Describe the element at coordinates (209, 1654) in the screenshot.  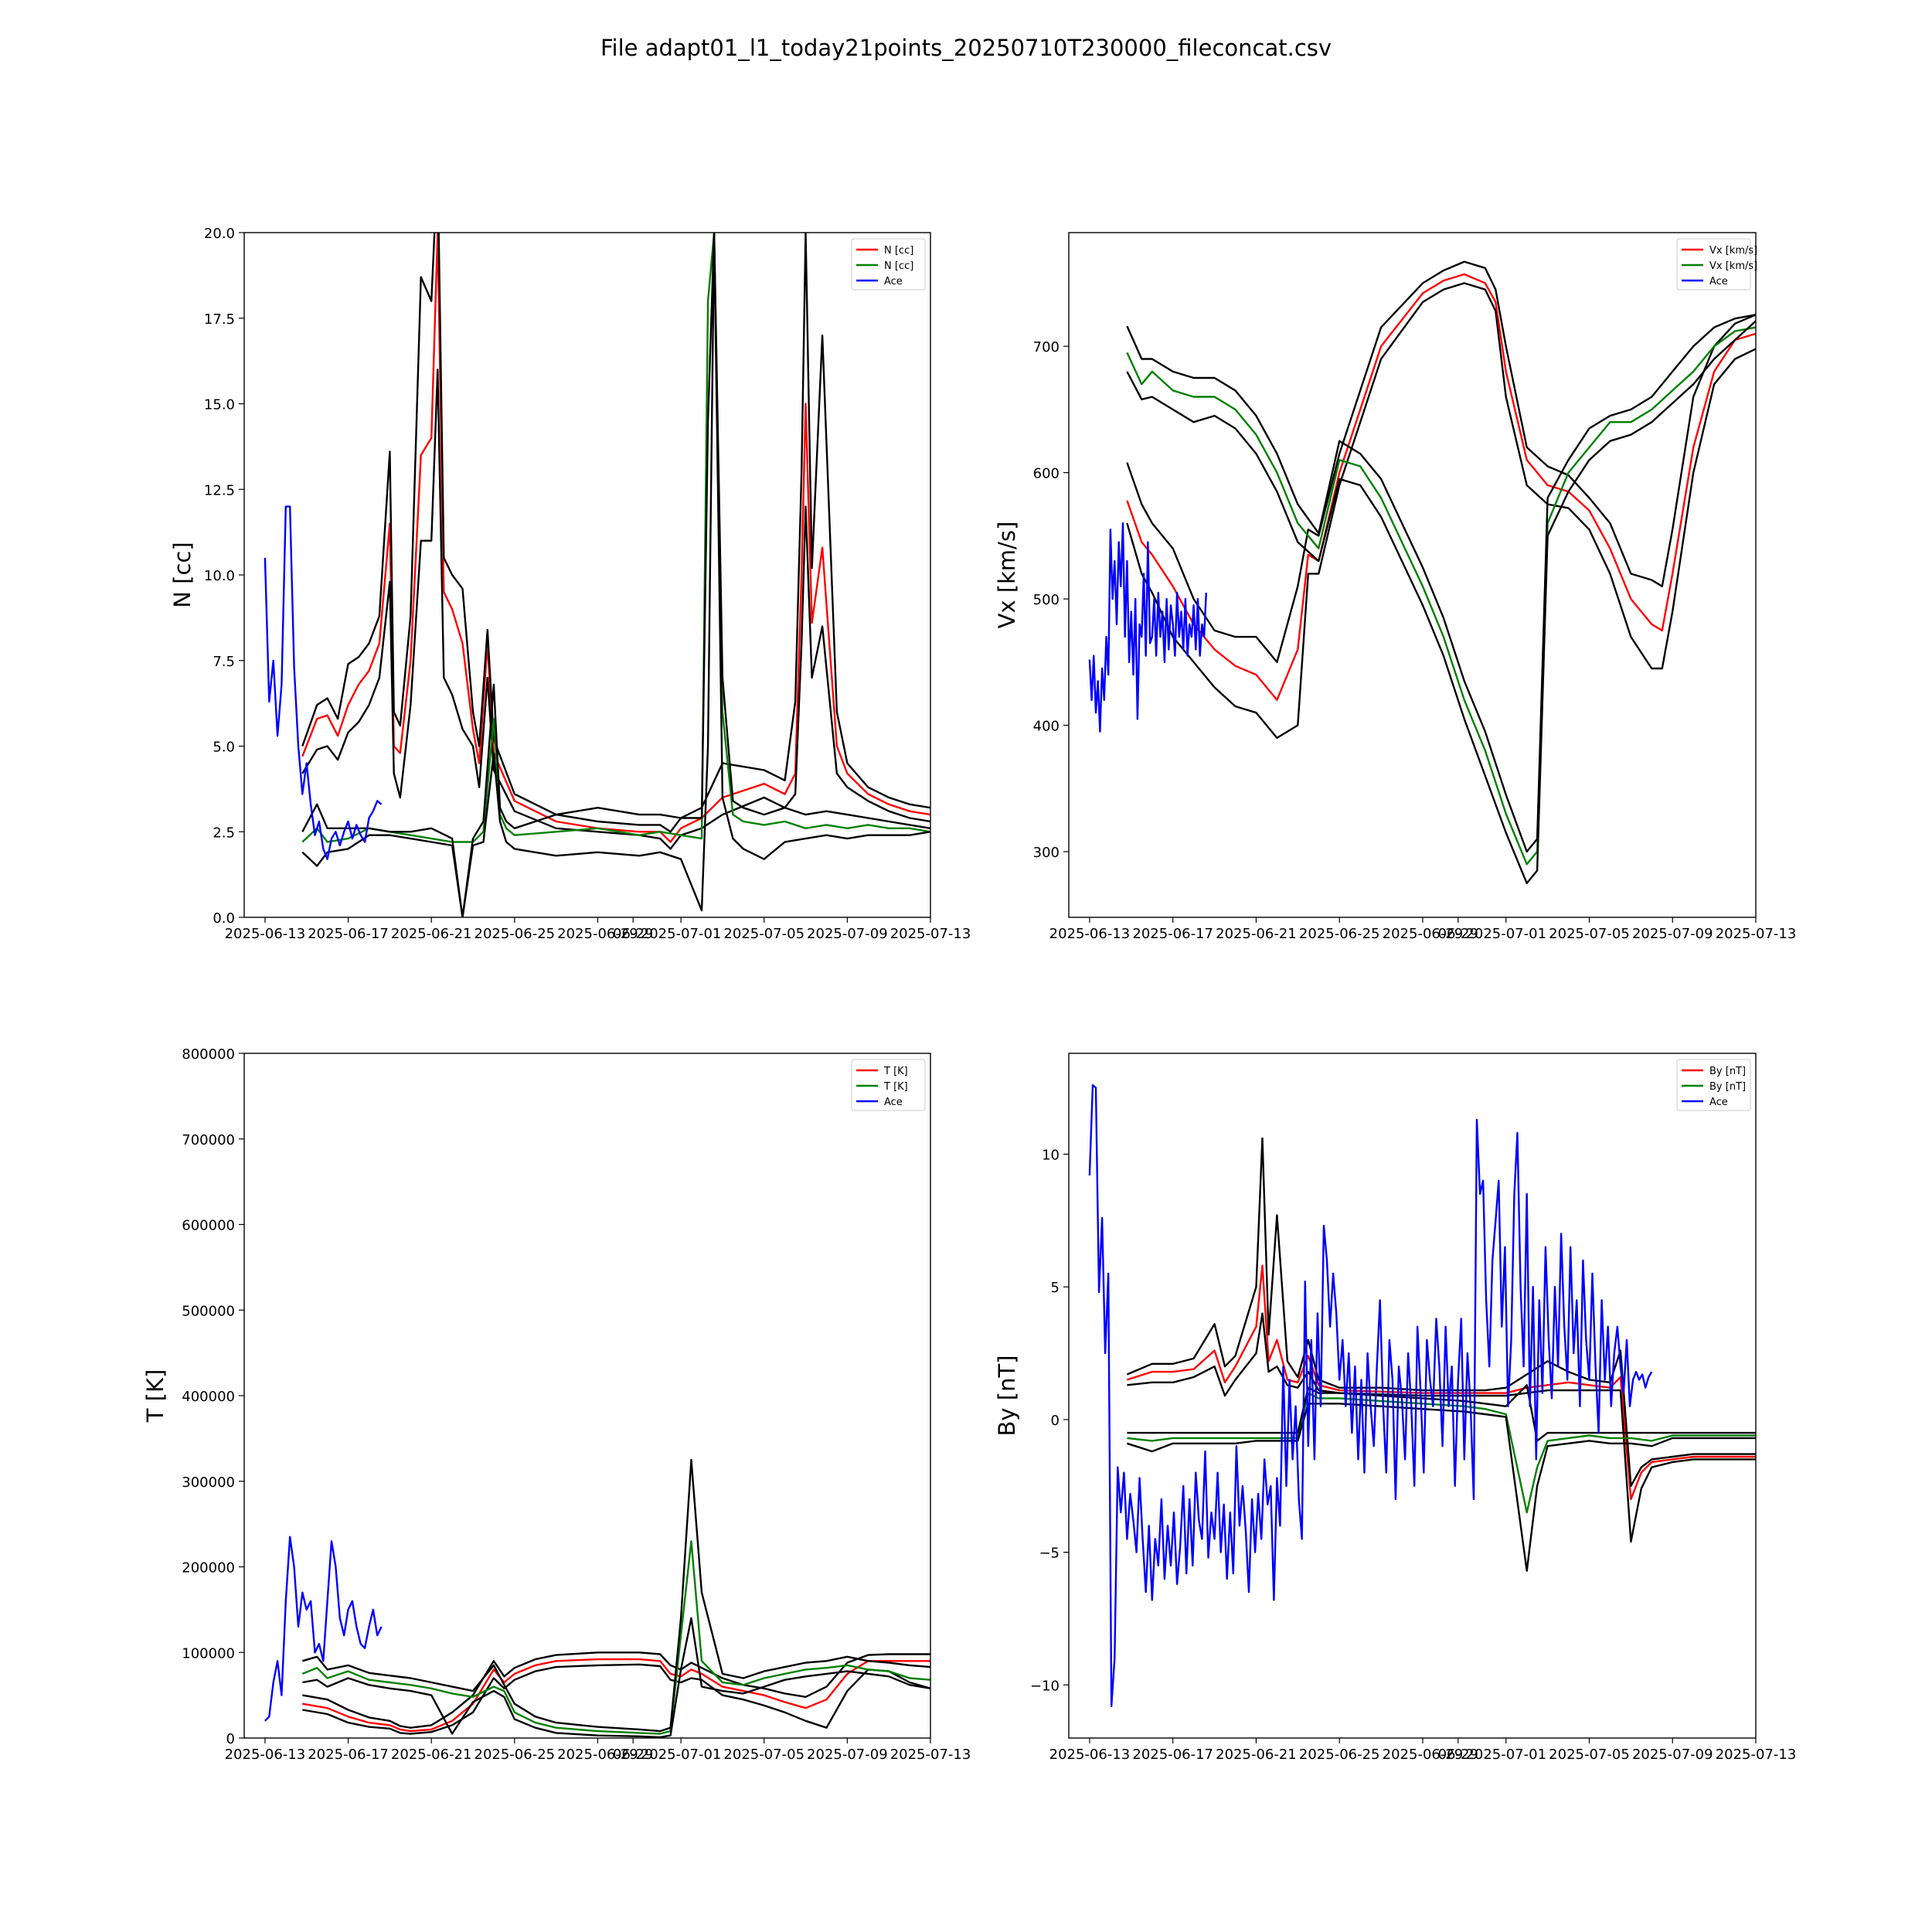
I see `y-tick-label: 100000` at that location.